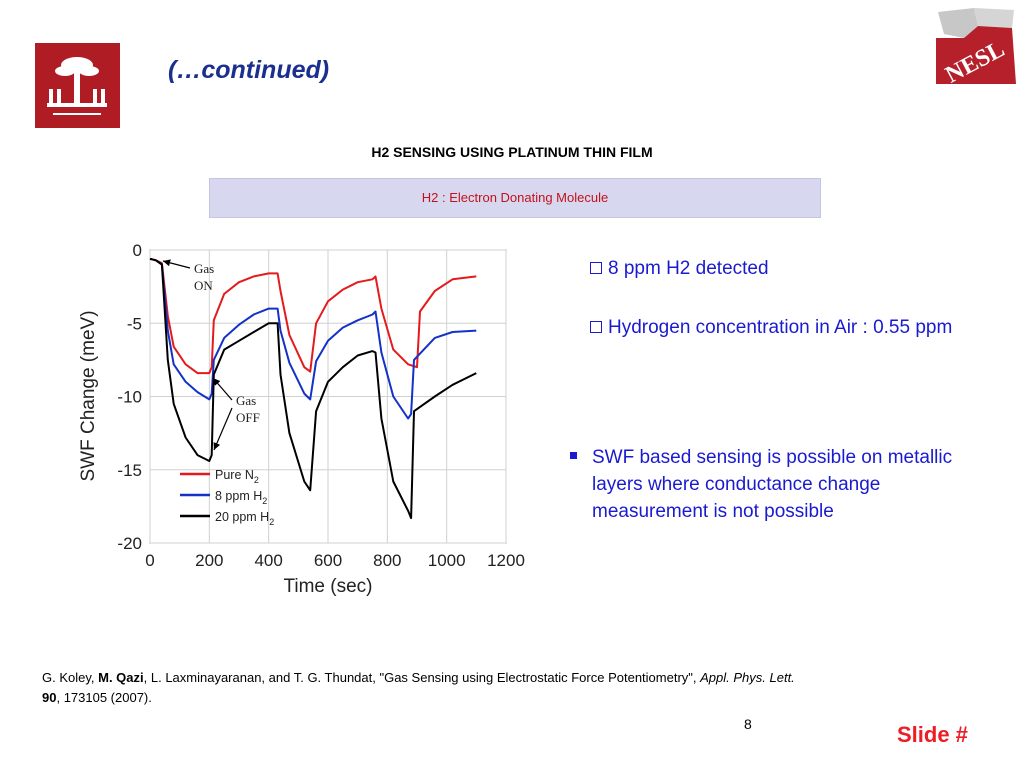 The width and height of the screenshot is (1024, 768). I want to click on section-heading: H2 SENSING USING PLATINUM THIN FILM, so click(512, 152).